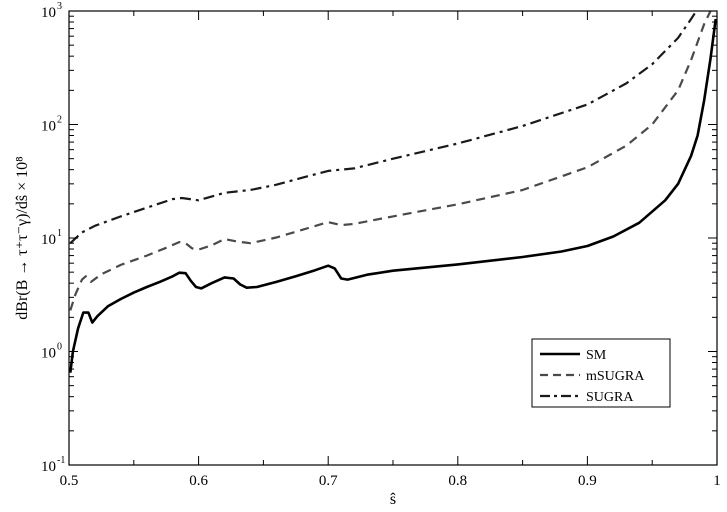  Describe the element at coordinates (393, 499) in the screenshot. I see `x-axis-label: ŝ` at that location.